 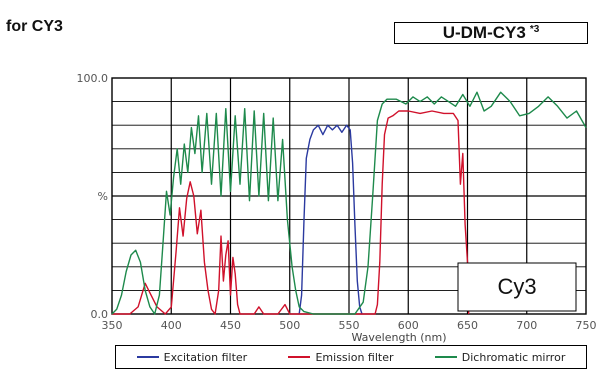 I want to click on x-tick-label: 400, so click(x=171, y=325).